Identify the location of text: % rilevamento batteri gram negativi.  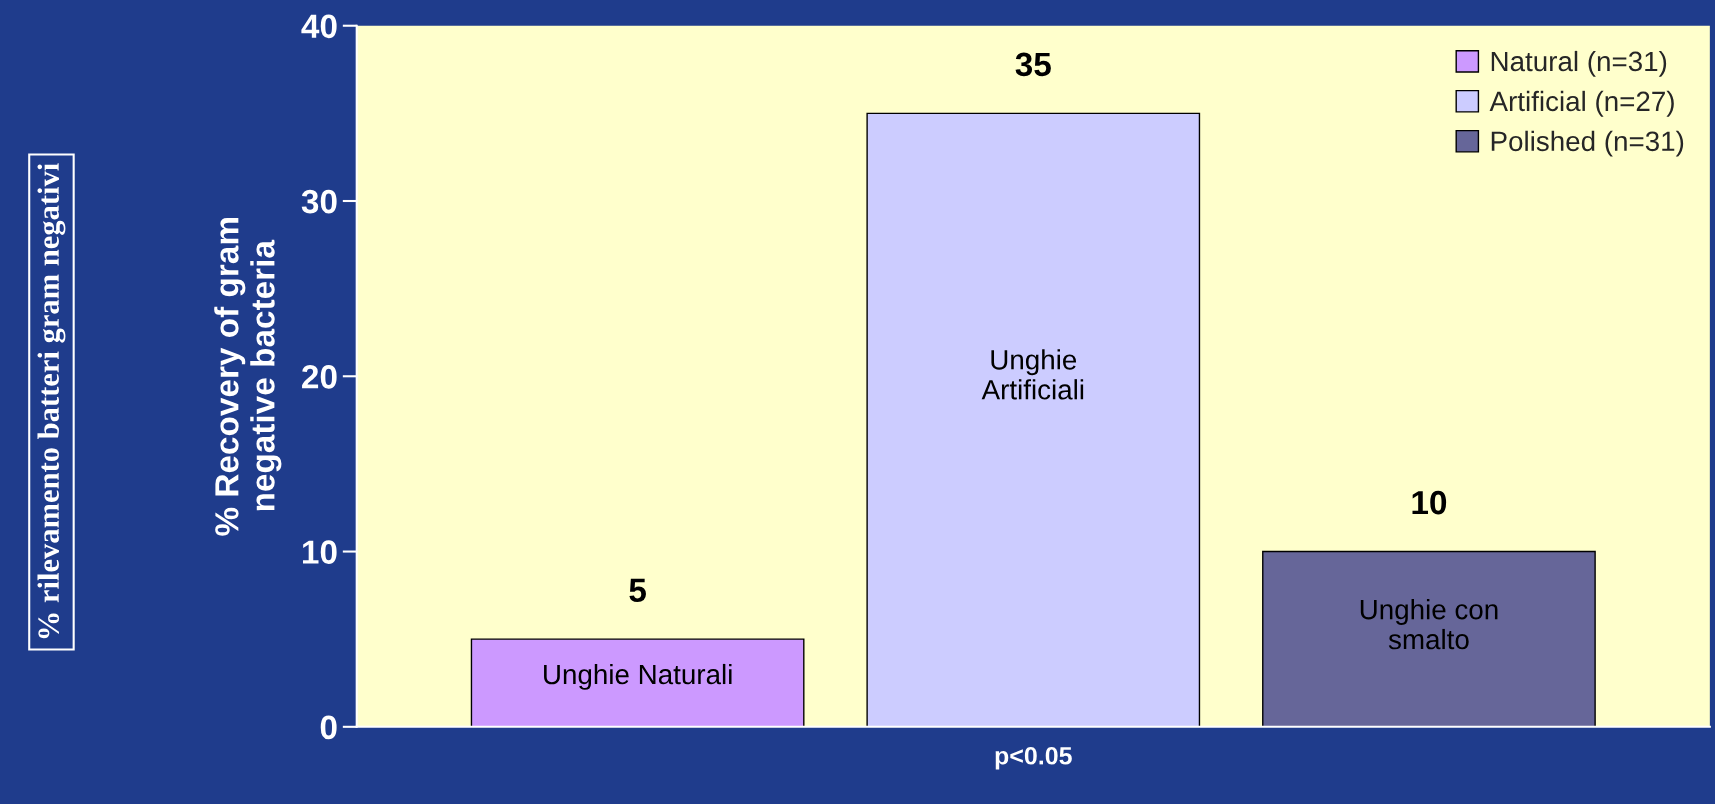
(51, 401).